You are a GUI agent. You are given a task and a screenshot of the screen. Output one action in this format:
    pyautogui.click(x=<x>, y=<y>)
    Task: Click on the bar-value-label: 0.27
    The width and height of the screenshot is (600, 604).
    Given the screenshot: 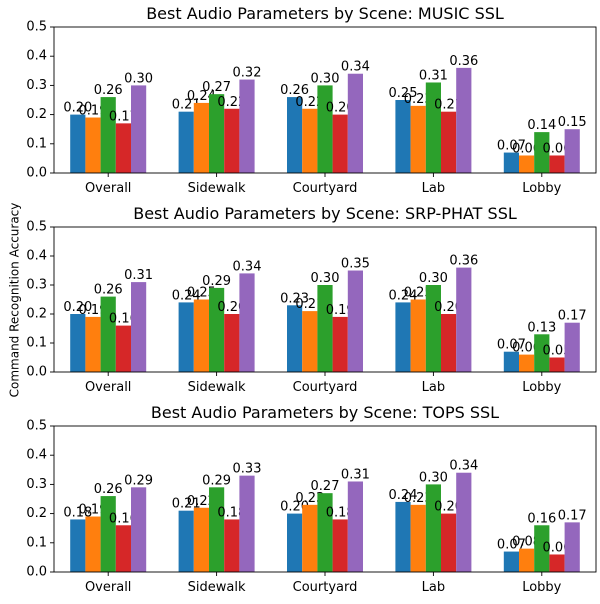 What is the action you would take?
    pyautogui.click(x=216, y=87)
    